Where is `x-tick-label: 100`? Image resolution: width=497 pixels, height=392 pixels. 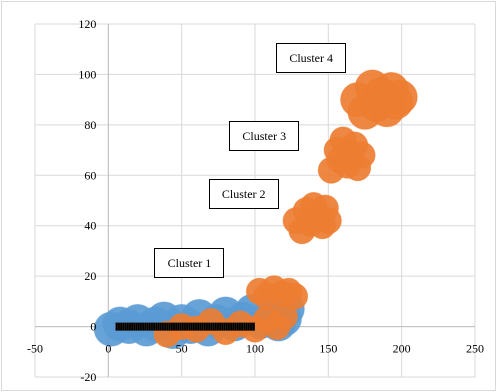
x-tick-label: 100 is located at coordinates (255, 349).